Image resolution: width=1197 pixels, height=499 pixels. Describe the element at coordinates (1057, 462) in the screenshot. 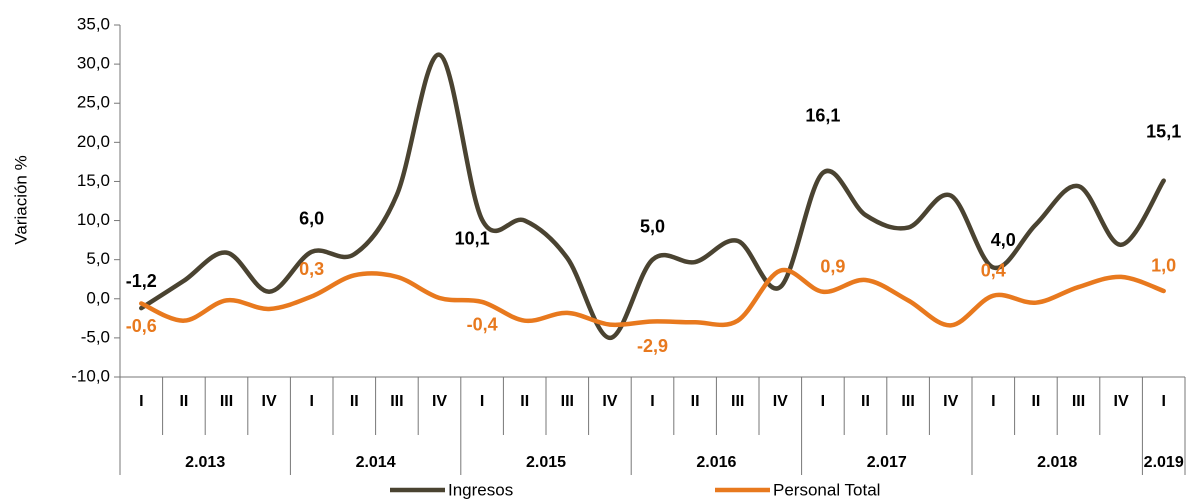

I see `group-label: 2.018` at that location.